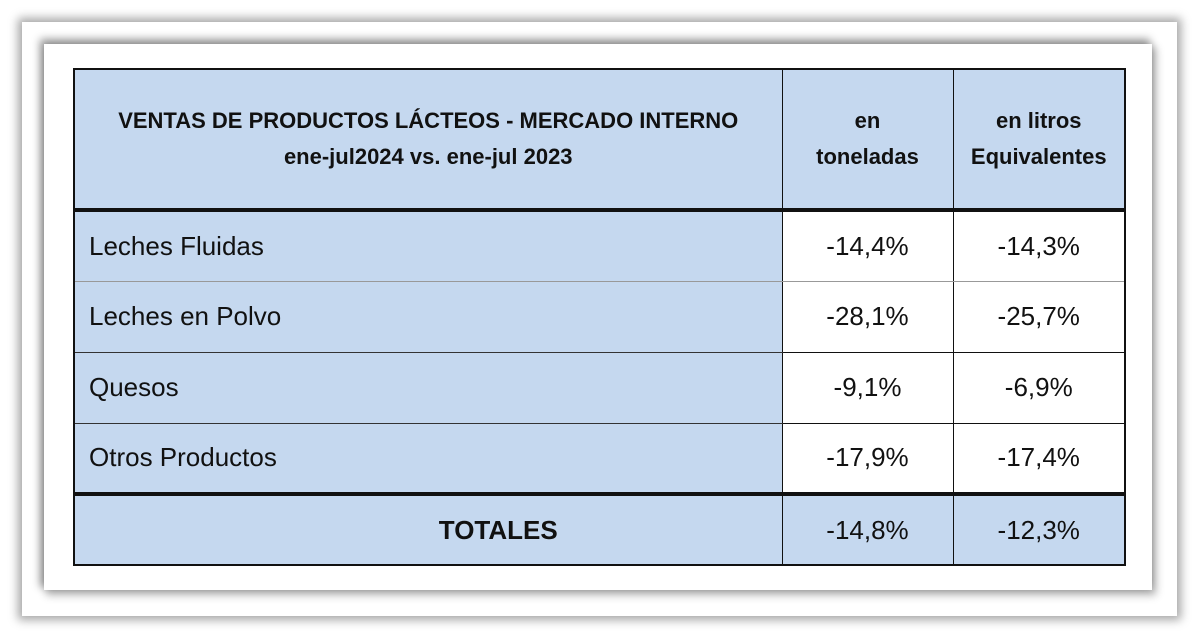 This screenshot has width=1200, height=639. What do you see at coordinates (428, 316) in the screenshot?
I see `row-label: Leches en Polvo` at bounding box center [428, 316].